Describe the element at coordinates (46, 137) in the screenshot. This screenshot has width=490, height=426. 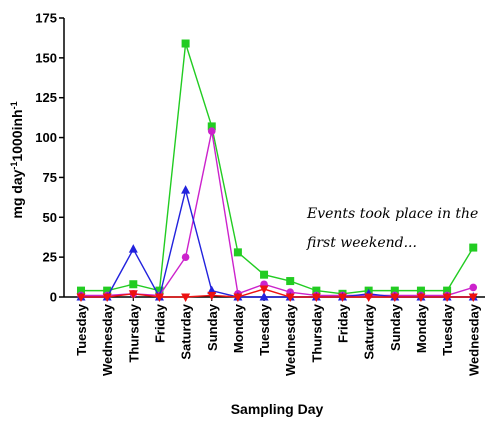
I see `y-tick-label: 100` at that location.